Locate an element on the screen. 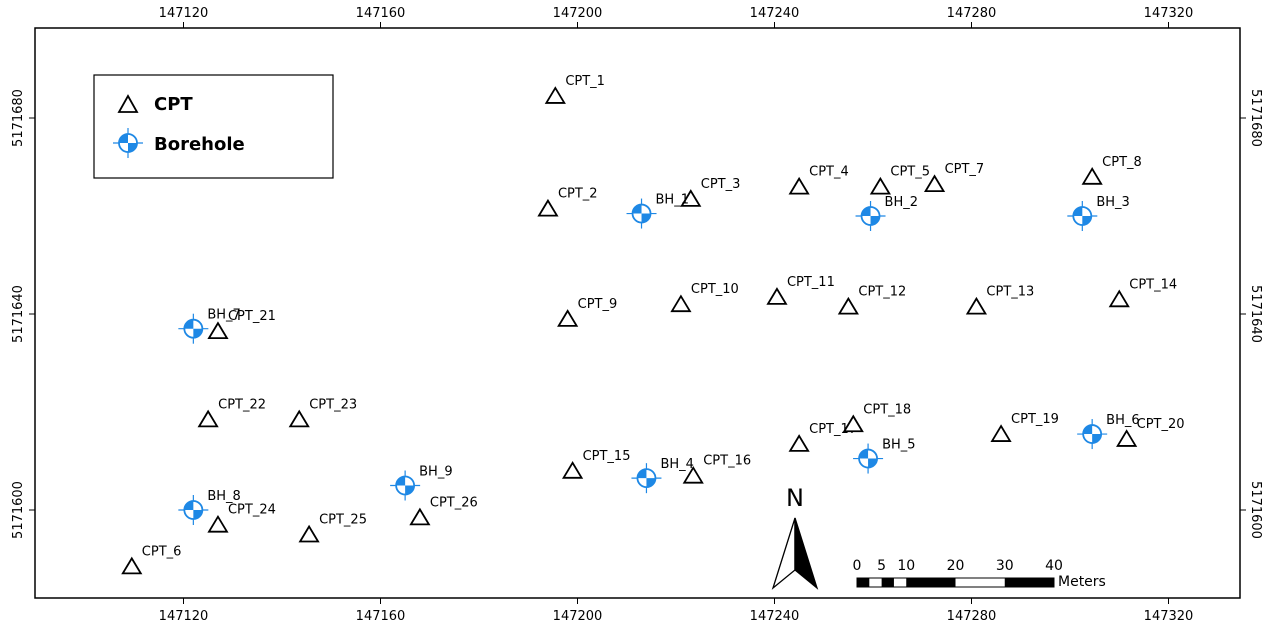 The image size is (1270, 630). y-tick-label: 5171680 is located at coordinates (1255, 118).